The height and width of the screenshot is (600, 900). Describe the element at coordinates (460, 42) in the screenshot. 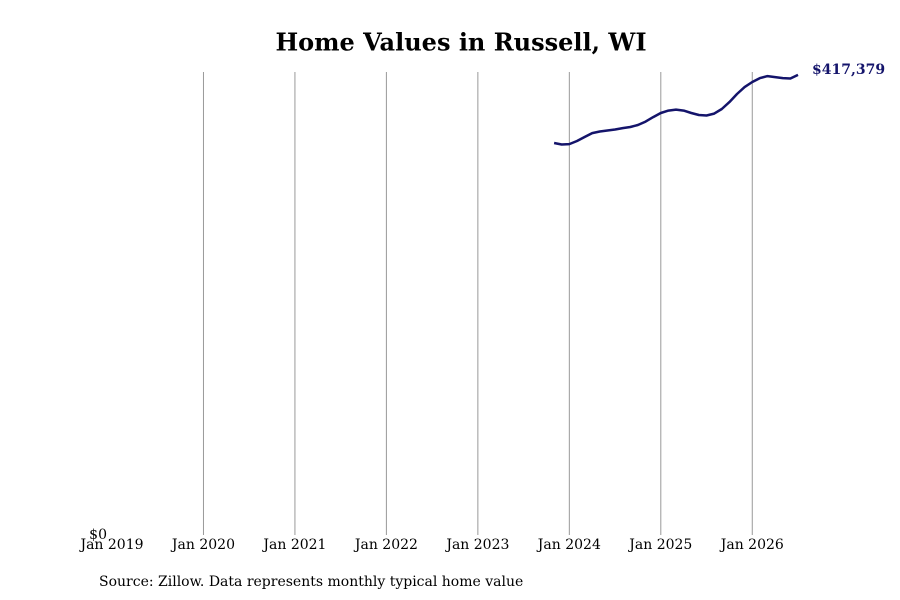

I see `chart-title: Home Values in Russell, WI` at that location.